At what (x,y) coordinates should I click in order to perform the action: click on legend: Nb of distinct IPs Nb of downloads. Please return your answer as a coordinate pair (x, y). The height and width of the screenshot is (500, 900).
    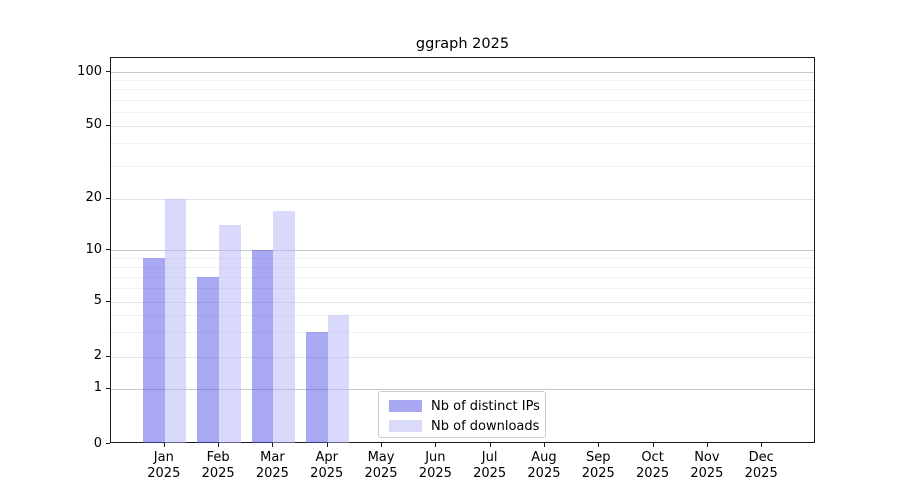
    Looking at the image, I should click on (462, 414).